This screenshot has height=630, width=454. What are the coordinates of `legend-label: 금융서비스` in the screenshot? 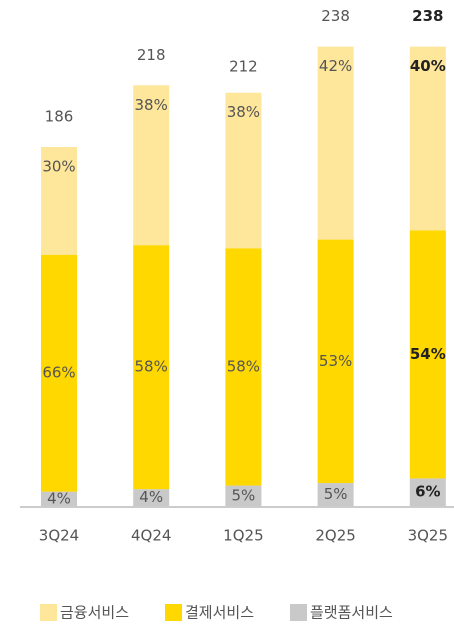 It's located at (94, 613).